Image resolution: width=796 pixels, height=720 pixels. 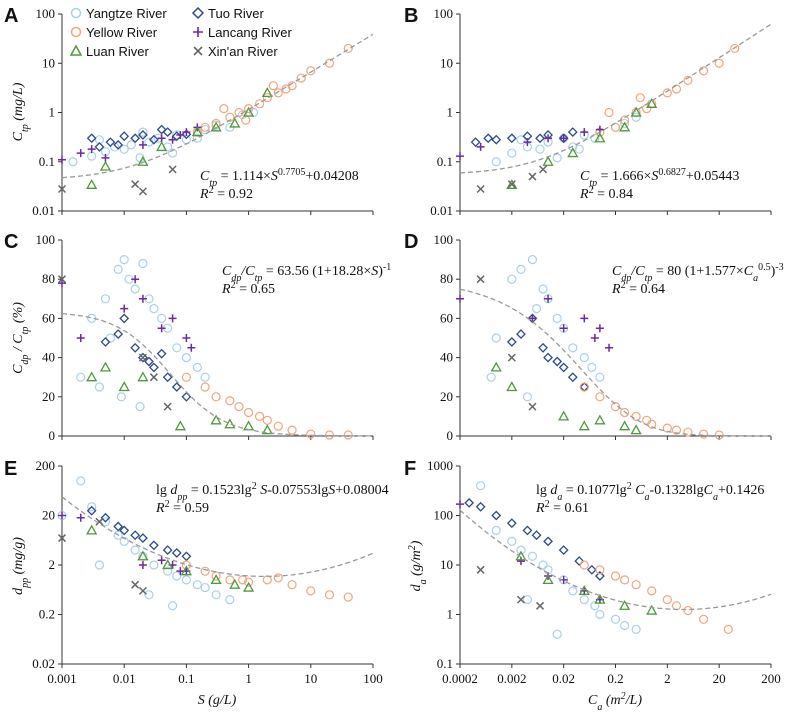 What do you see at coordinates (562, 508) in the screenshot?
I see `r-squared: R2 = 0.61` at bounding box center [562, 508].